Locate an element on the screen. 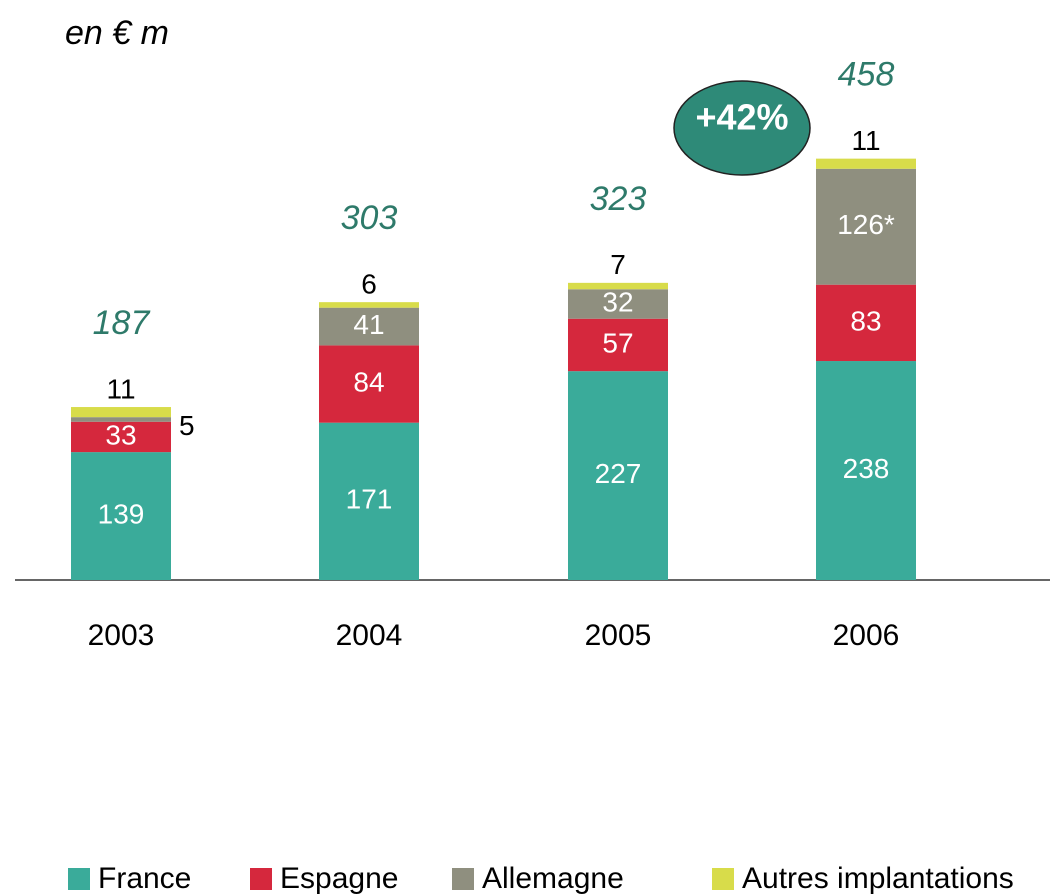 Image resolution: width=1054 pixels, height=896 pixels. value-label: 57 is located at coordinates (617, 342).